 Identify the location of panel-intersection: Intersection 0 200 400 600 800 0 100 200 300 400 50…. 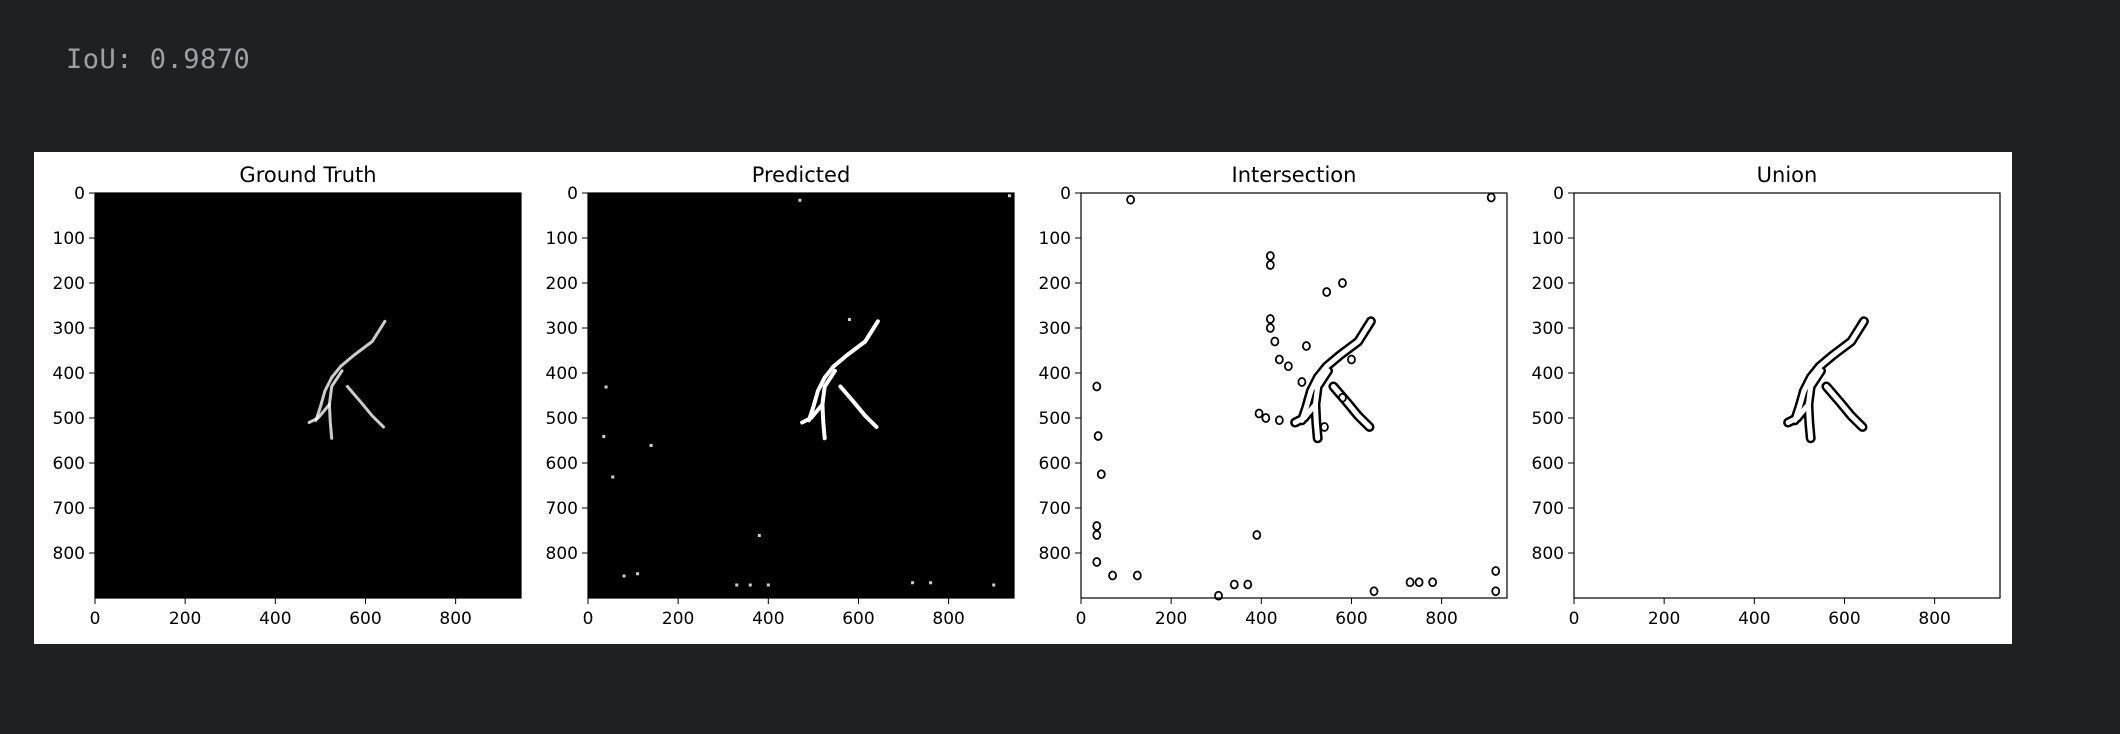
(1273, 396).